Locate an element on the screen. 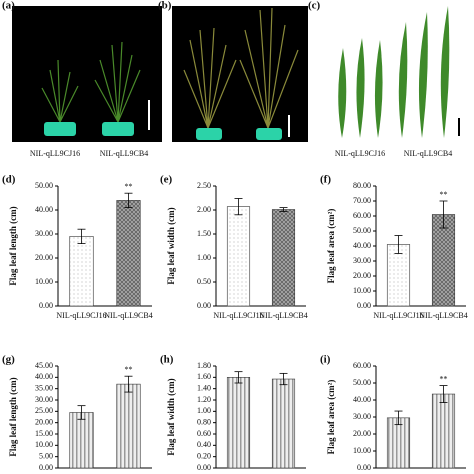 The height and width of the screenshot is (474, 474). panel-label: (a) is located at coordinates (8, 6).